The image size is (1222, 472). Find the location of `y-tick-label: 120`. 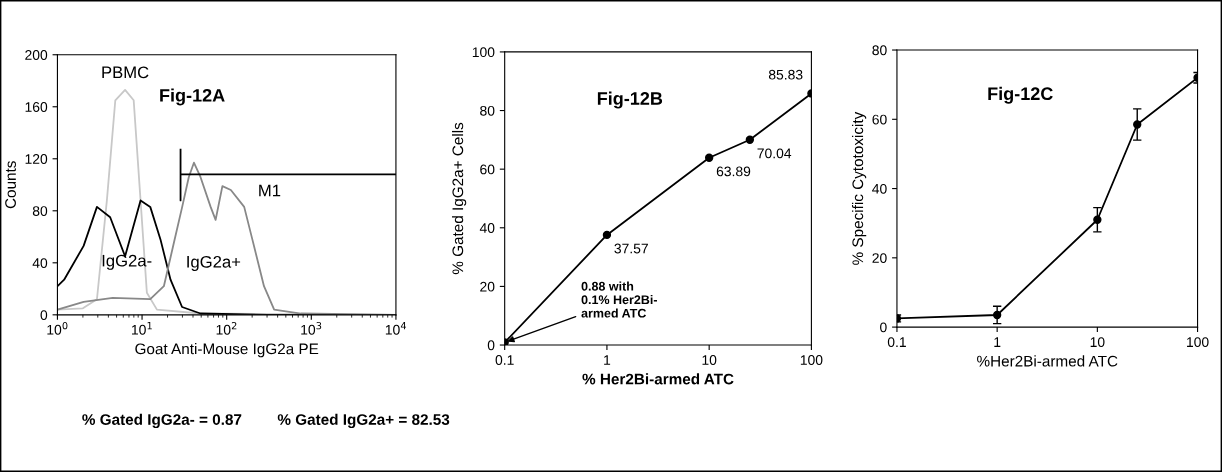

y-tick-label: 120 is located at coordinates (36, 159).